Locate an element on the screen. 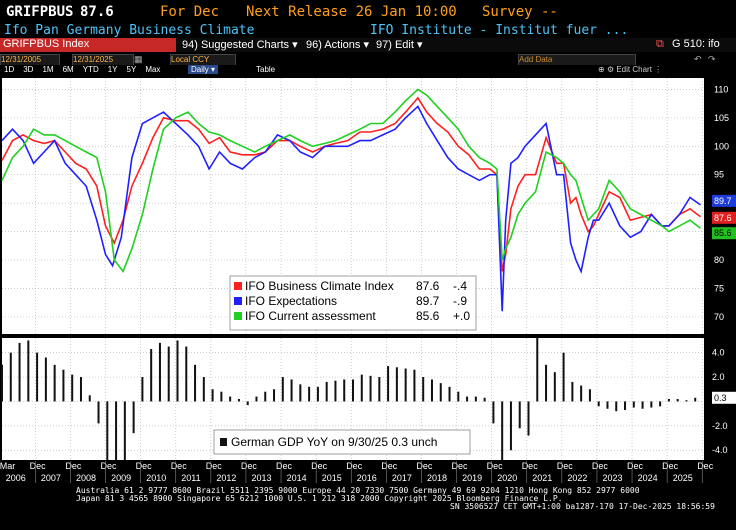 The width and height of the screenshot is (736, 530). edit-chart-button: Edit Chart is located at coordinates (634, 69).